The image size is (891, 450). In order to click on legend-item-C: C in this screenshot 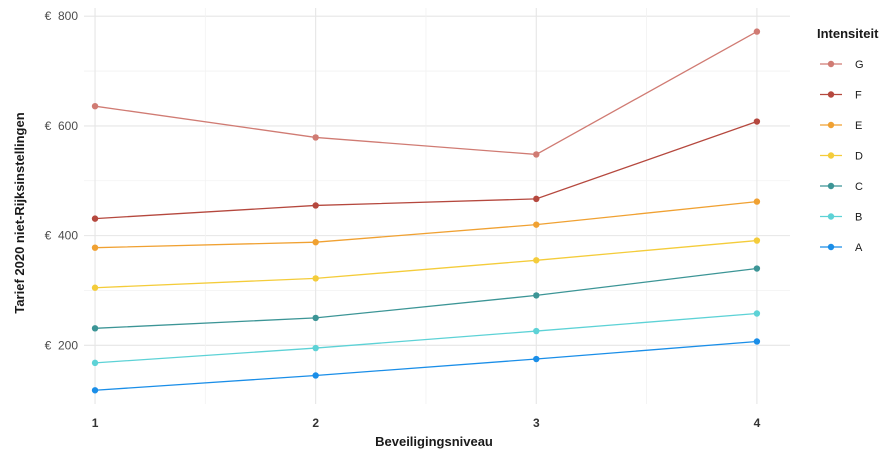, I will do `click(841, 187)`.